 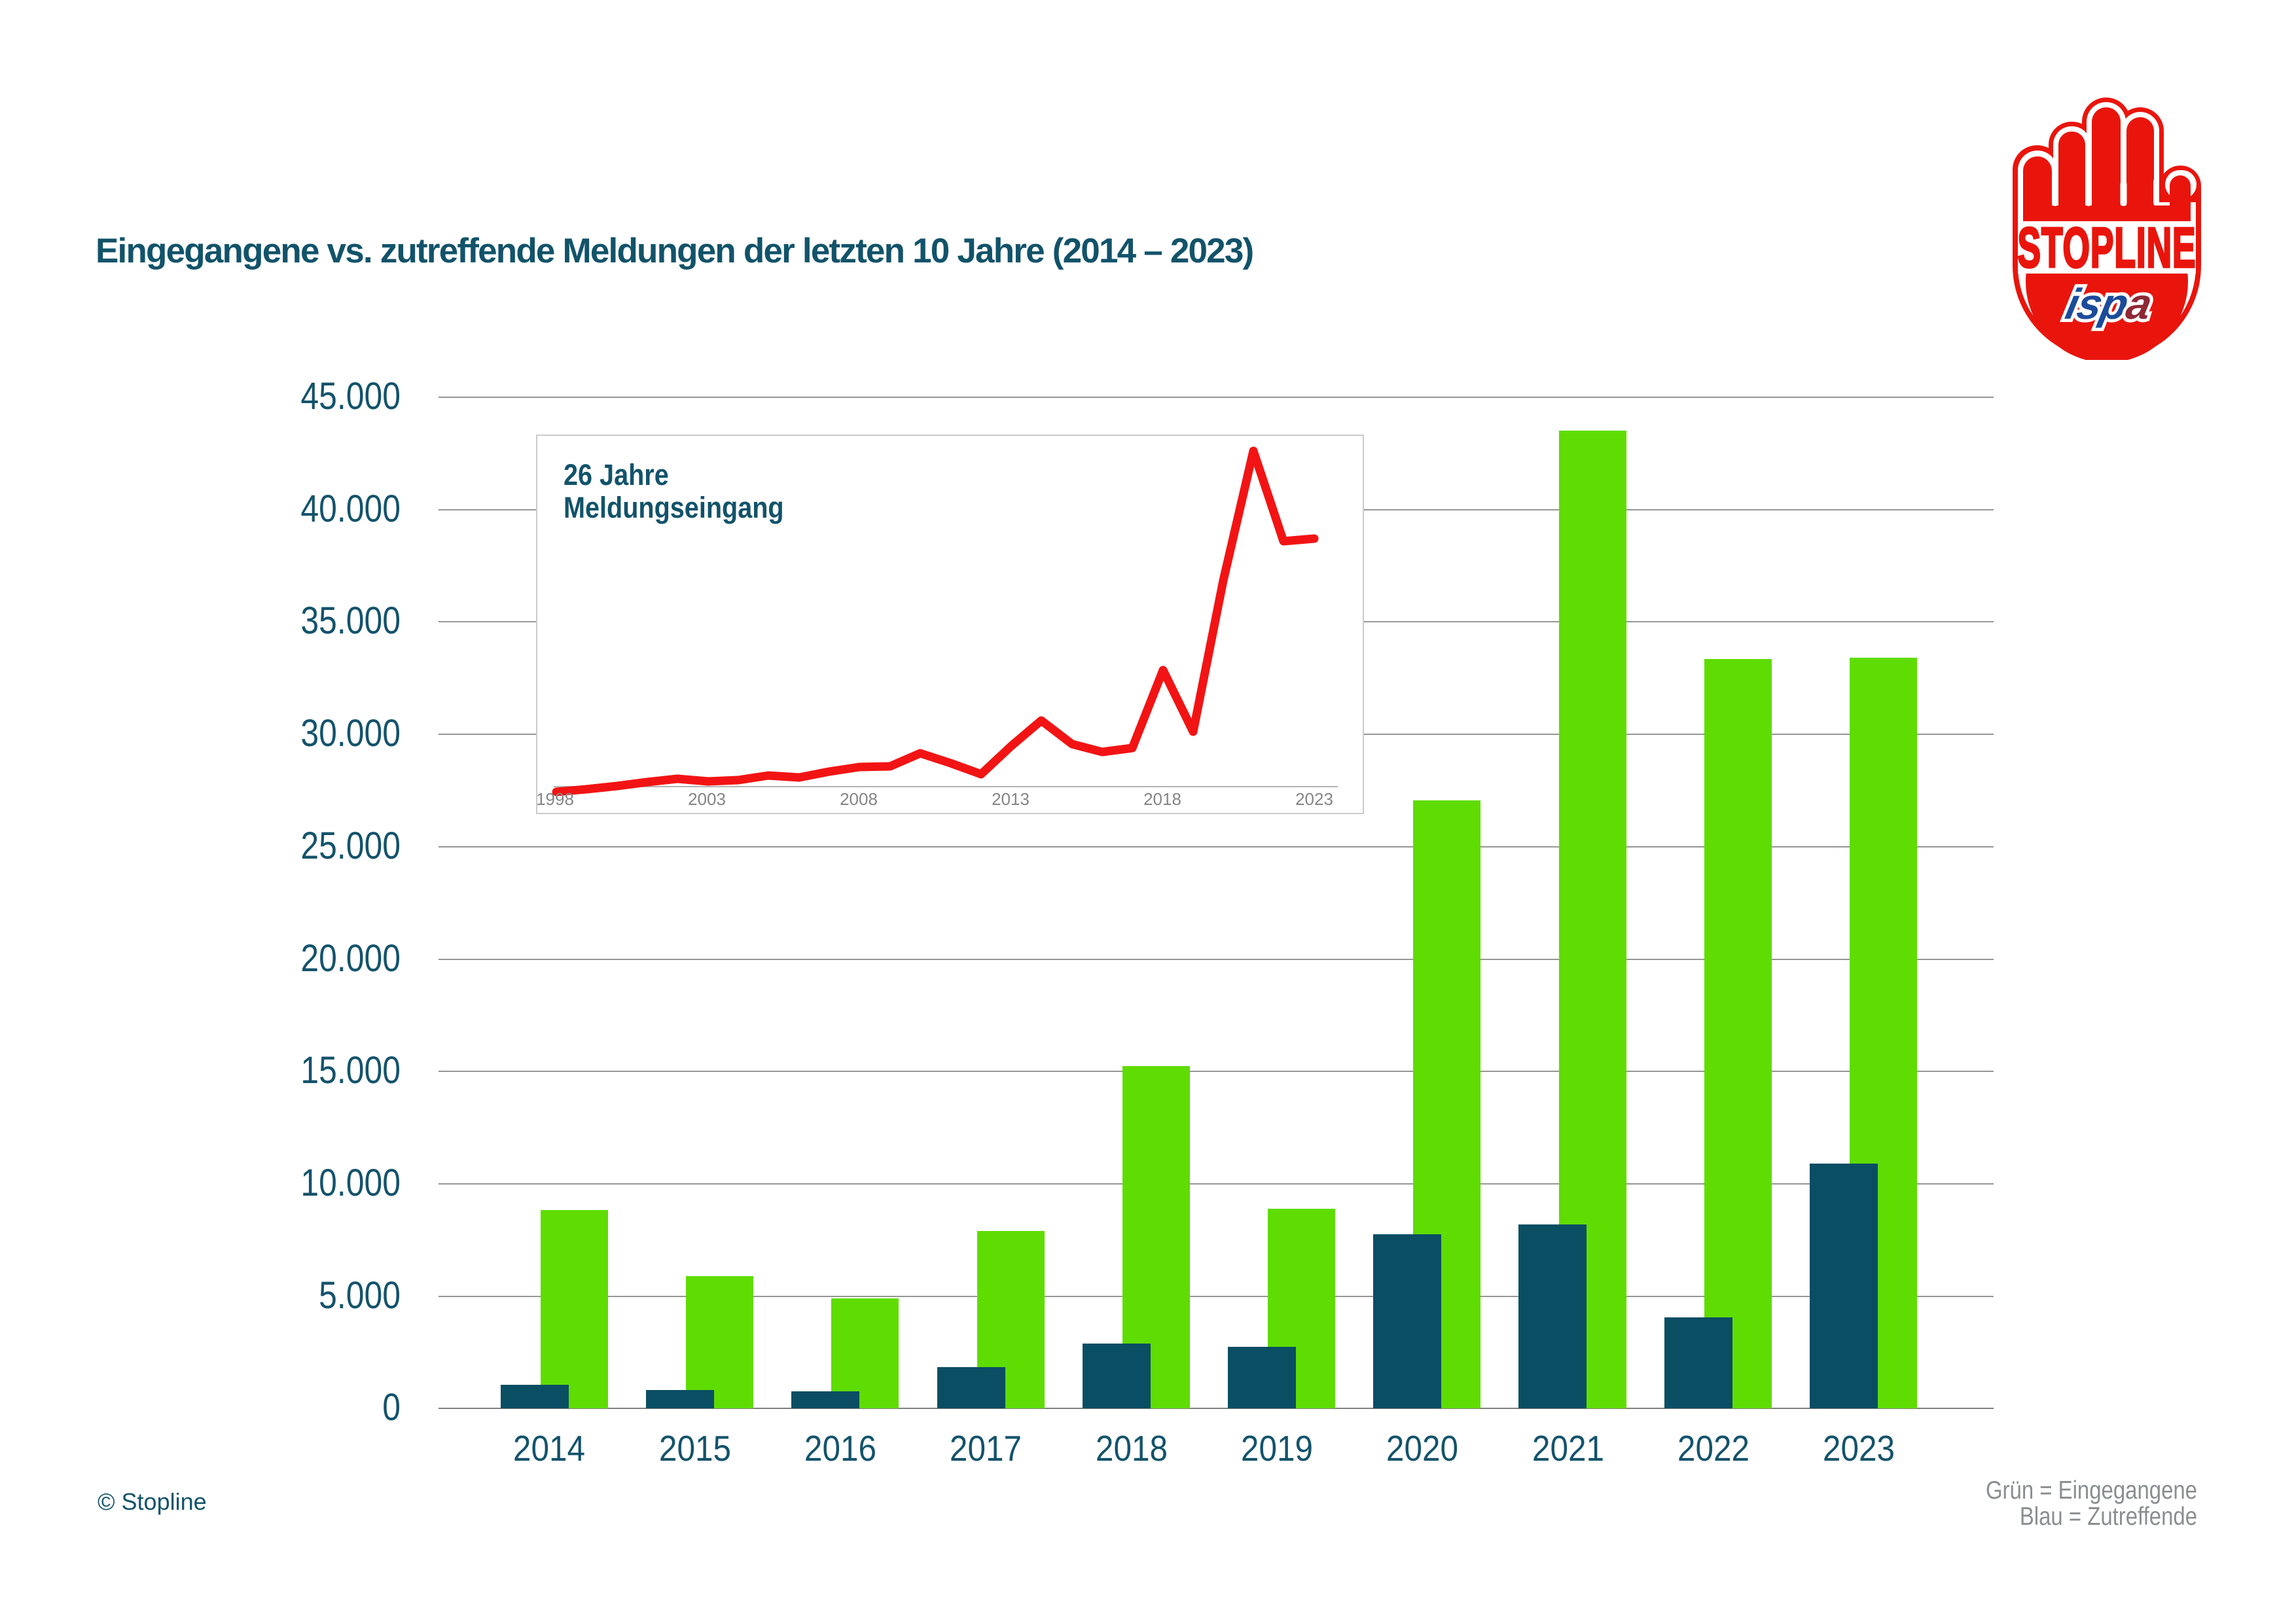 I want to click on svg-text: STOPLINE, so click(x=2106, y=248).